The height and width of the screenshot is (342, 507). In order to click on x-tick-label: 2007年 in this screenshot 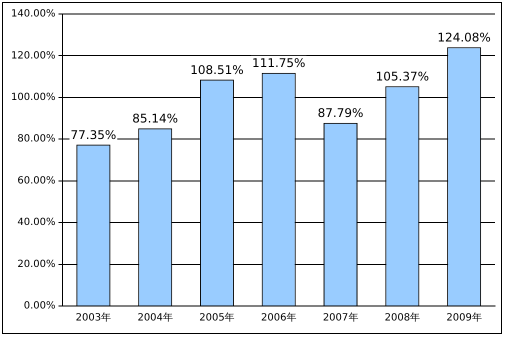, I will do `click(340, 318)`.